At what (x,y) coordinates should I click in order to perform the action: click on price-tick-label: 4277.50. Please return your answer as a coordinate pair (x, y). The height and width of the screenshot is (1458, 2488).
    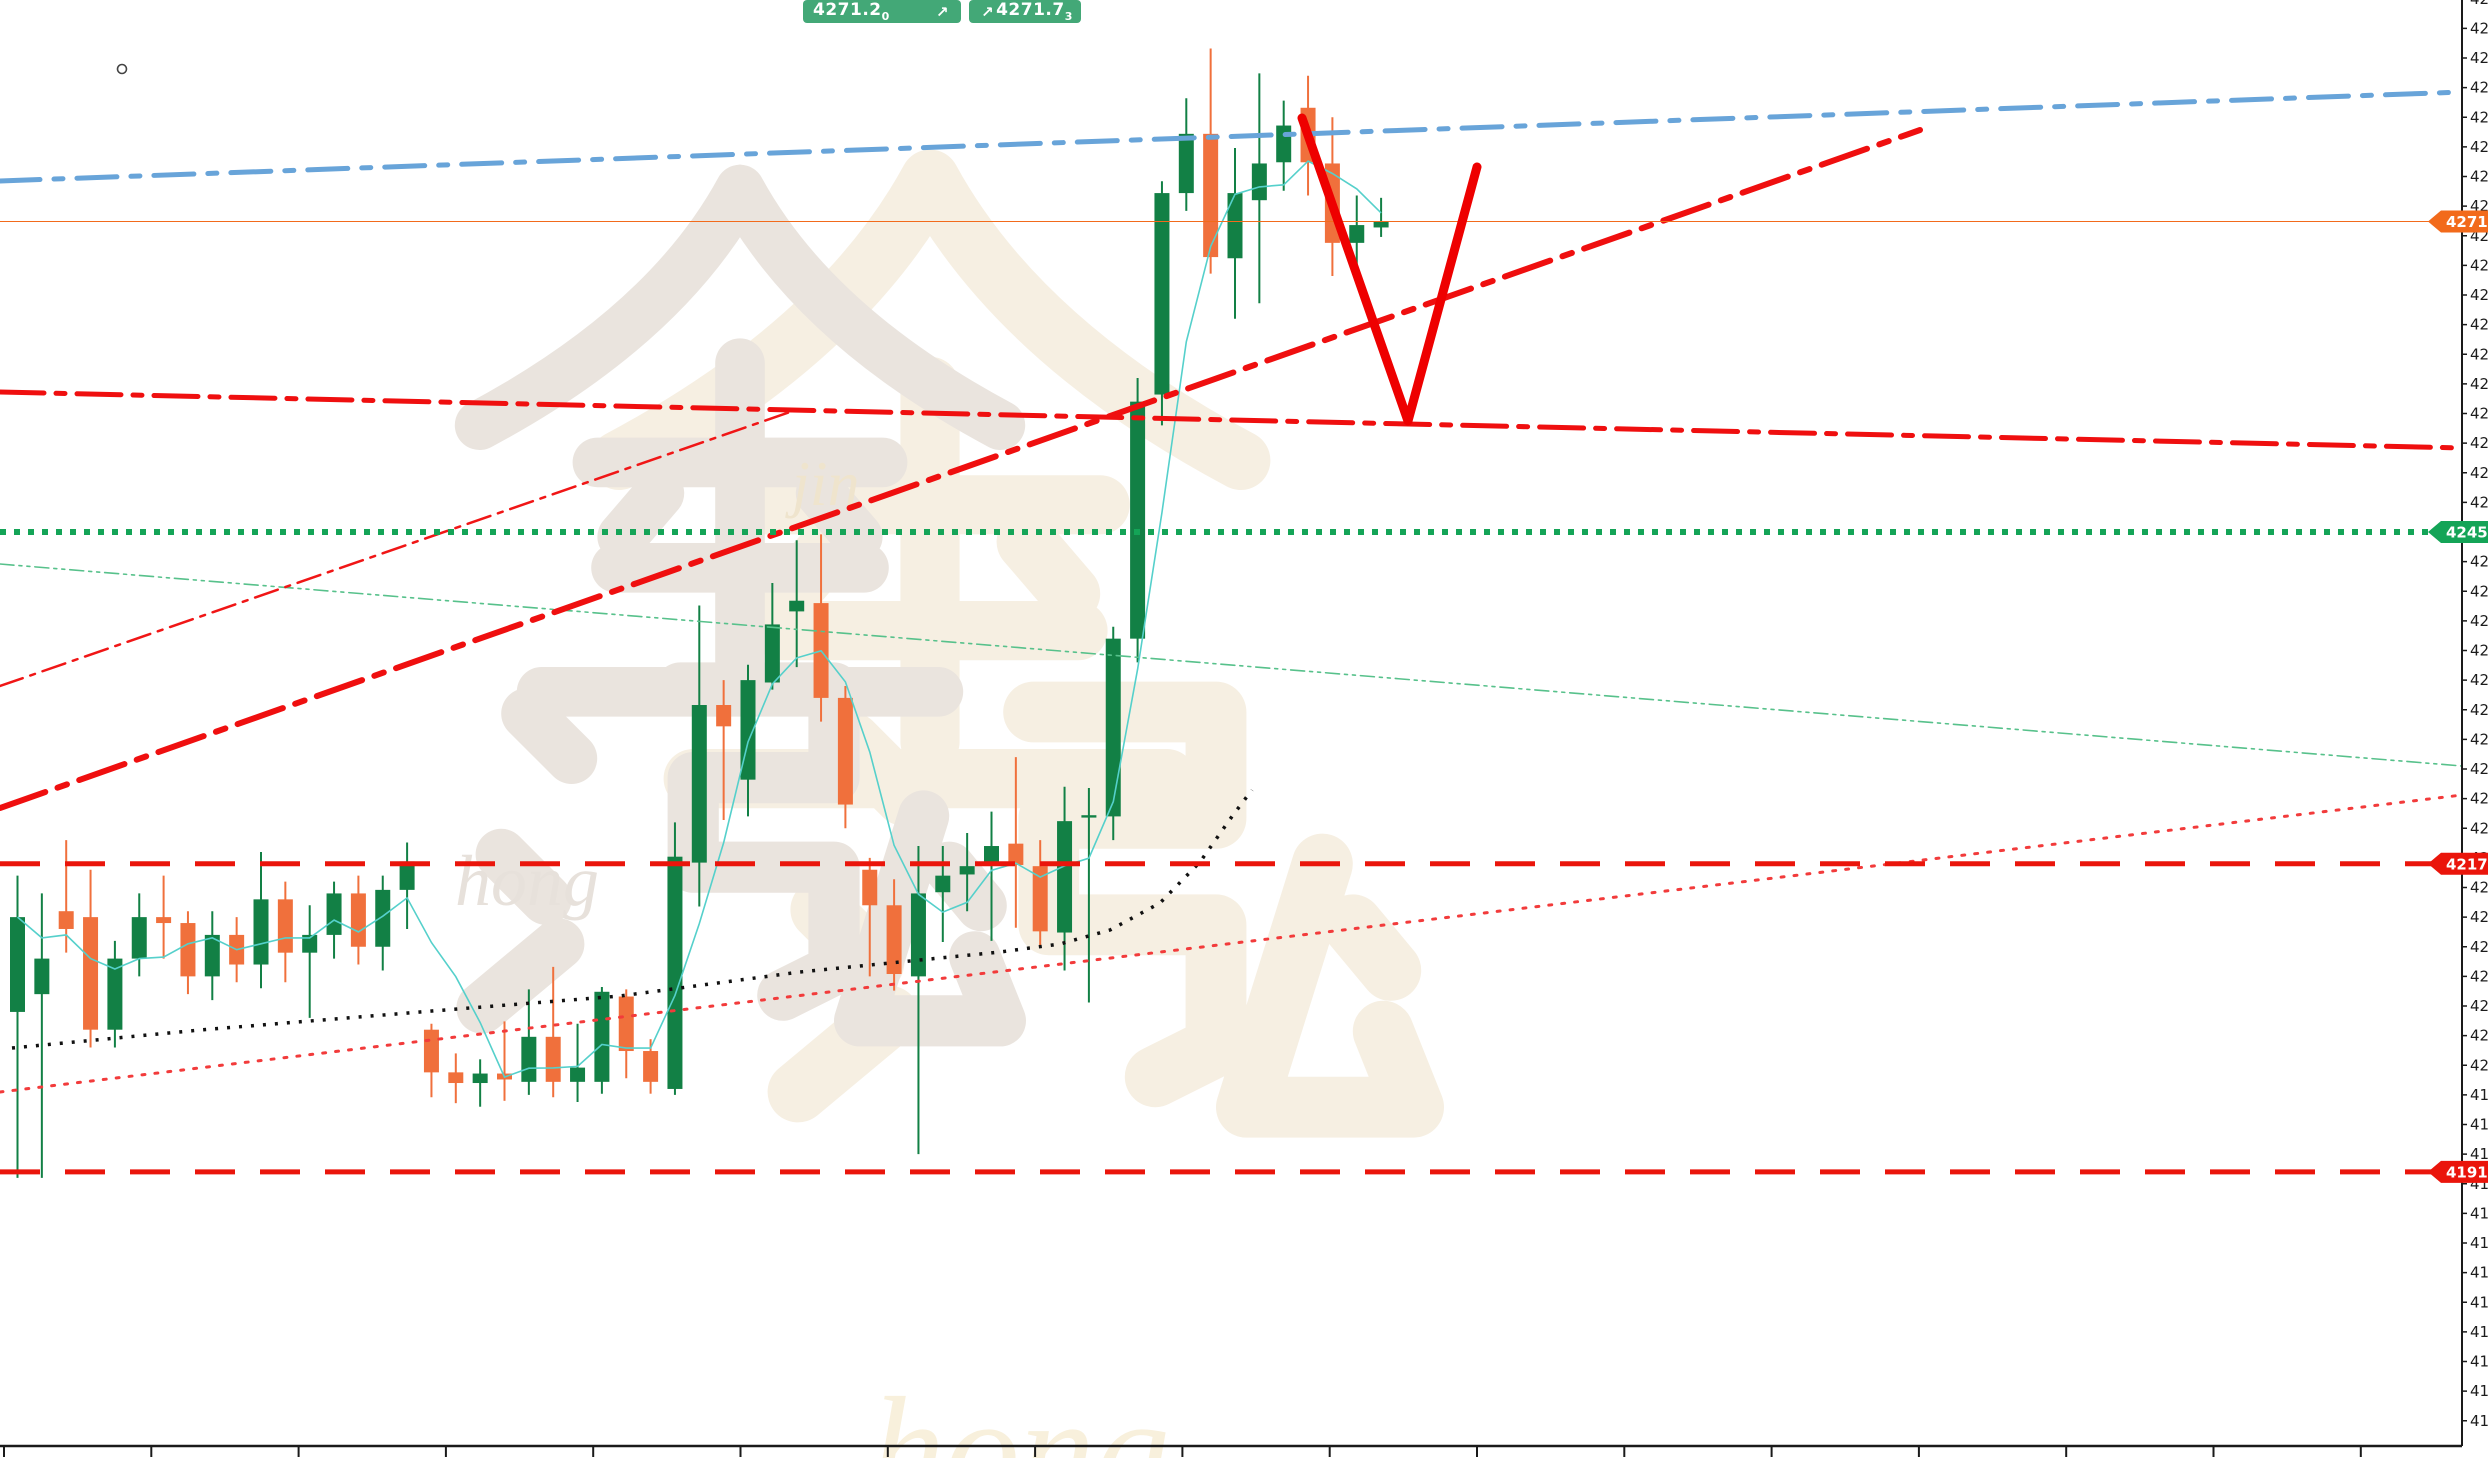
    Looking at the image, I should click on (2479, 148).